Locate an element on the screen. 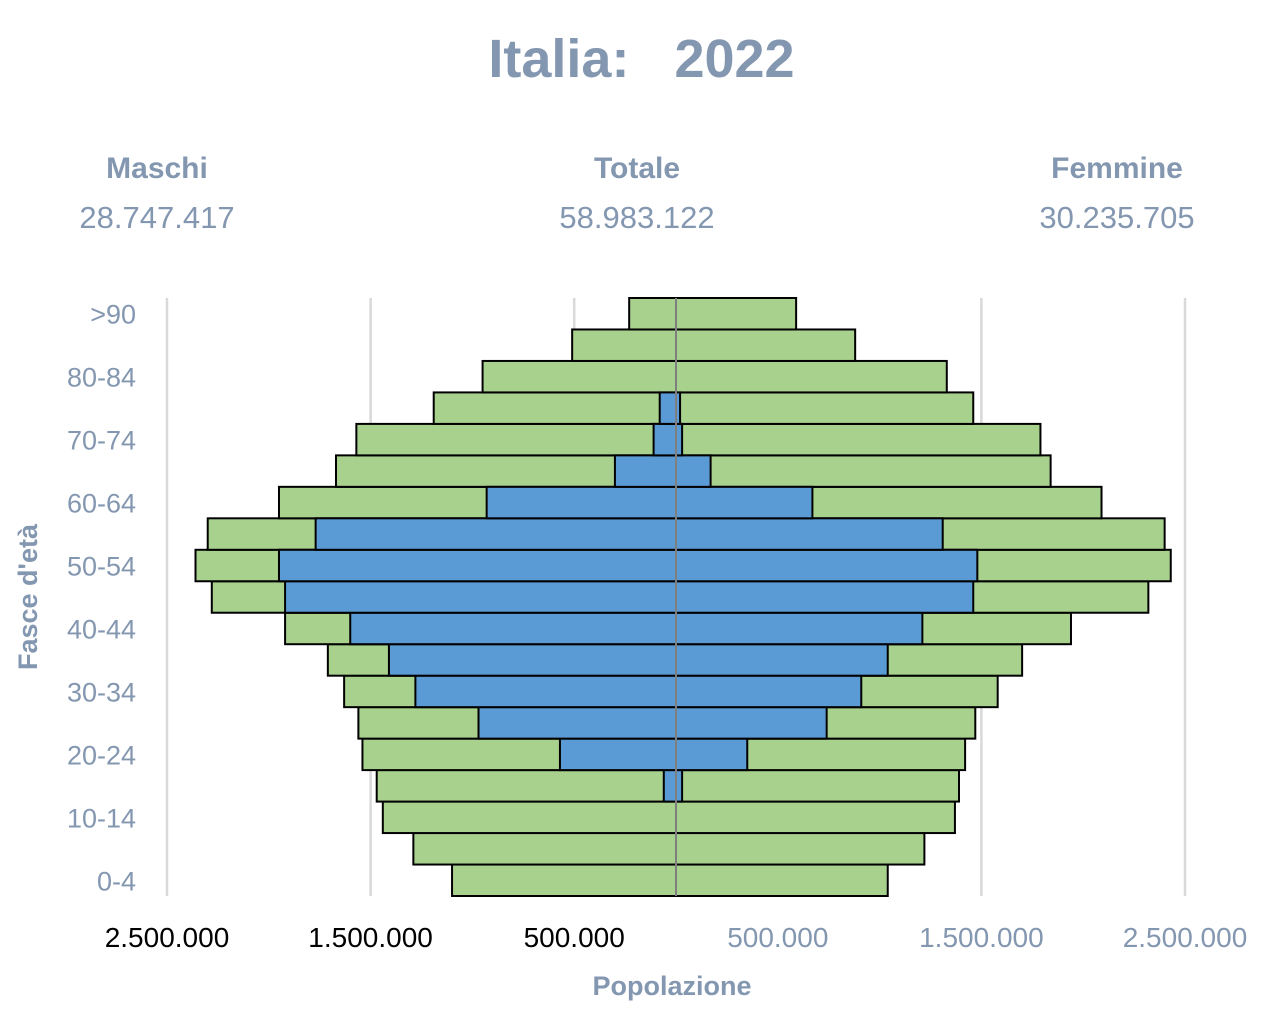 The width and height of the screenshot is (1283, 1013). chart-title: Italia: 2022 is located at coordinates (641, 59).